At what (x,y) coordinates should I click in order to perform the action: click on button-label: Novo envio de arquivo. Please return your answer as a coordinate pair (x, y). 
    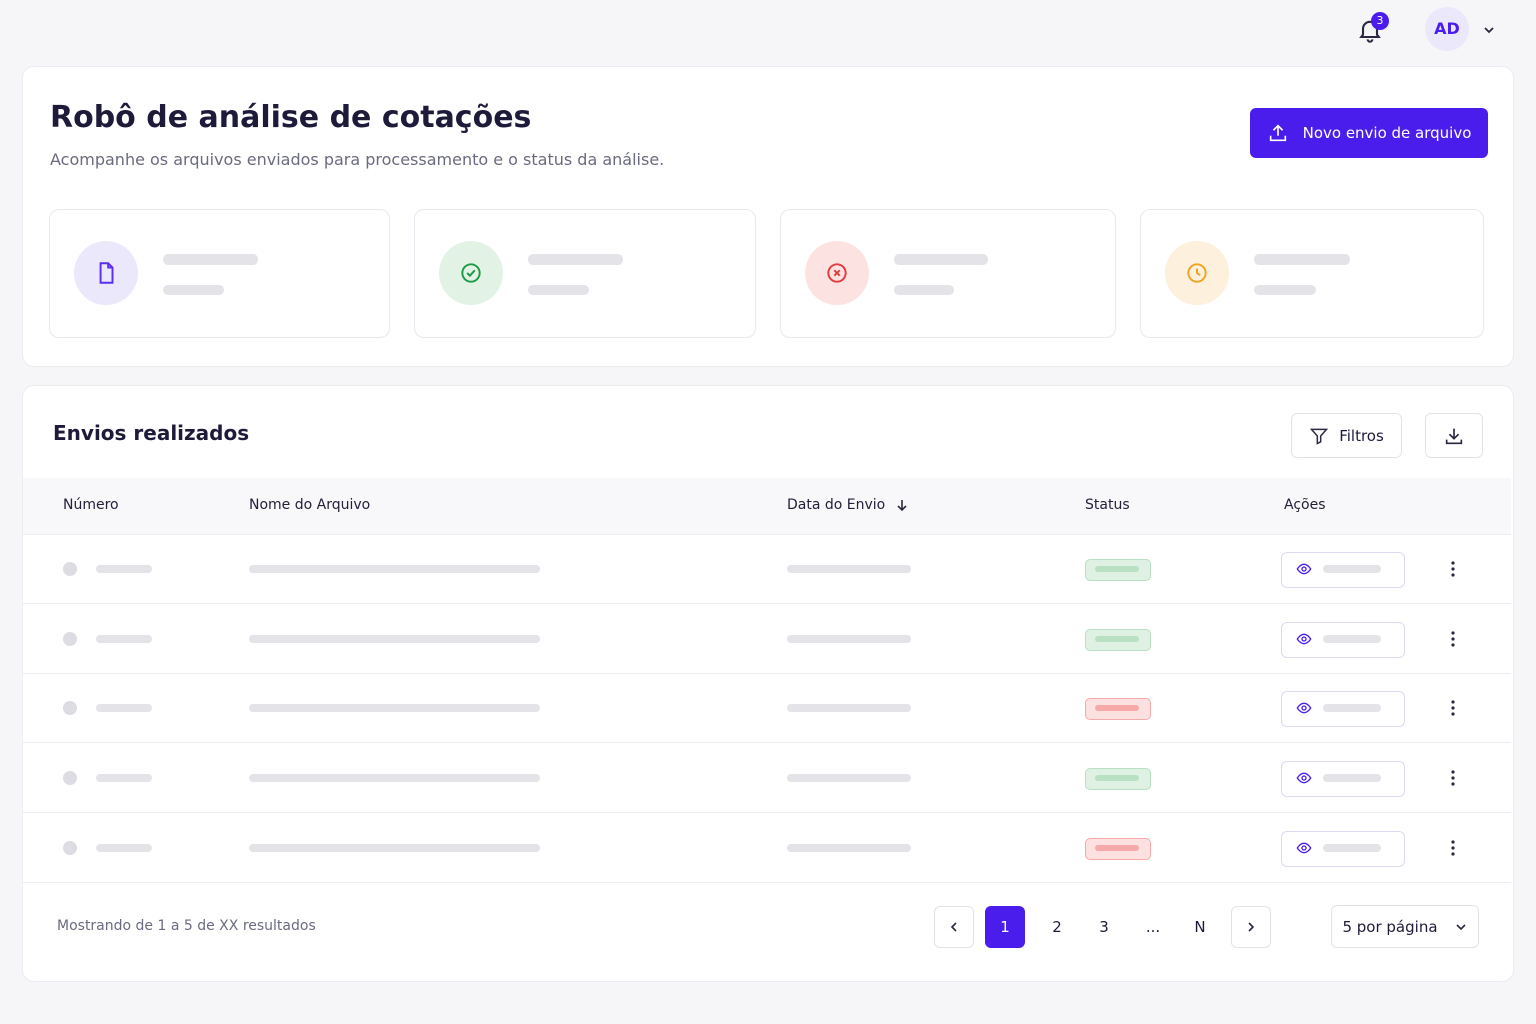
    Looking at the image, I should click on (1387, 133).